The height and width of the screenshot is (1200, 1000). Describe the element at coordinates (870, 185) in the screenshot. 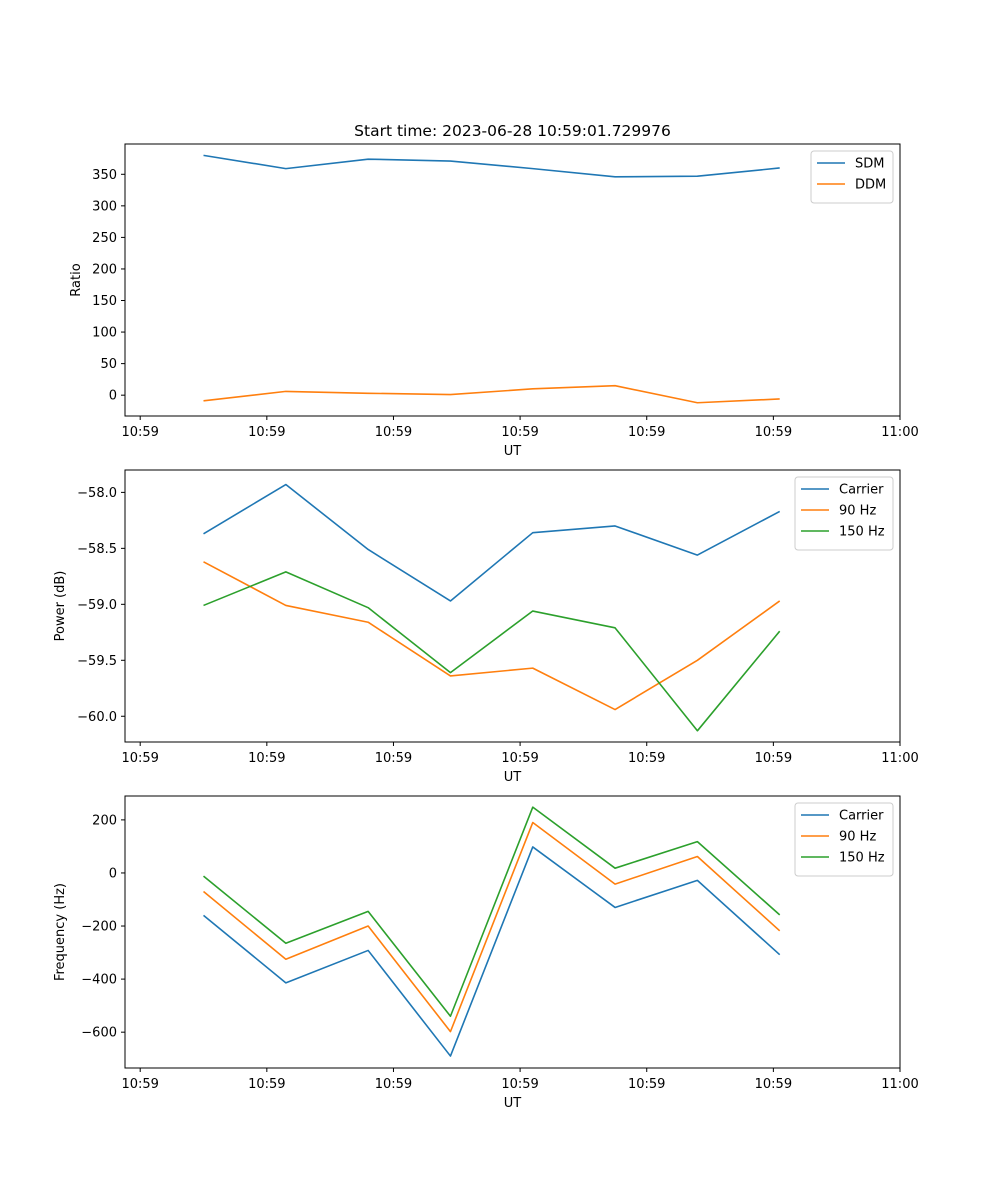

I see `legend-entry-label: DDM` at that location.